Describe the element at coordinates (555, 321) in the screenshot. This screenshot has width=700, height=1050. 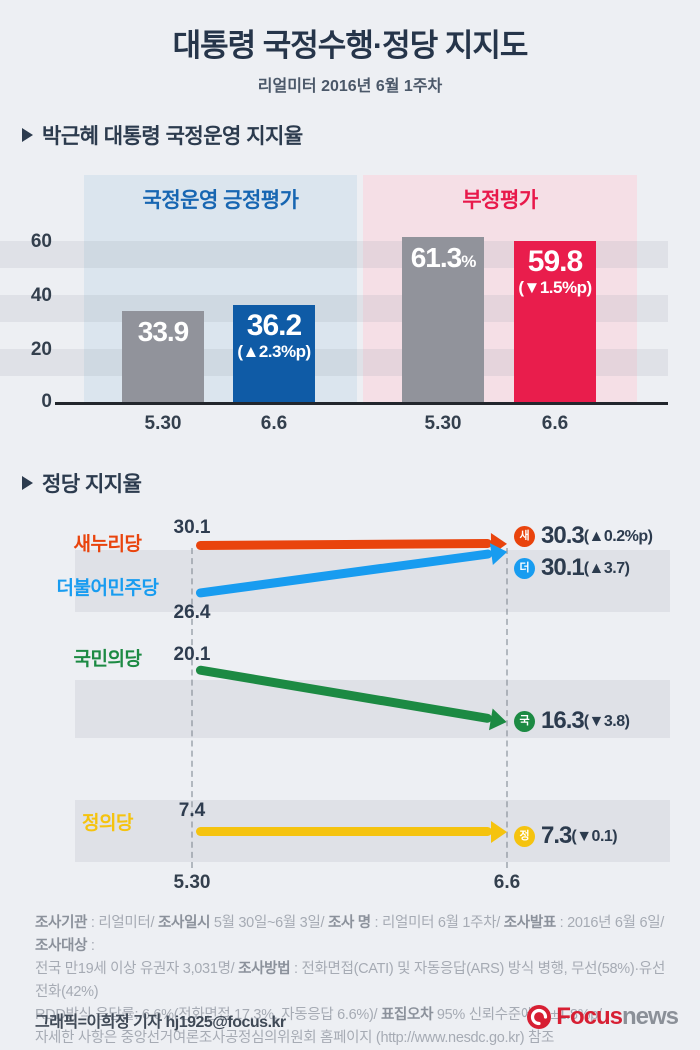
I see `bar-negative-current: 59.8 (▼1.5%p)` at that location.